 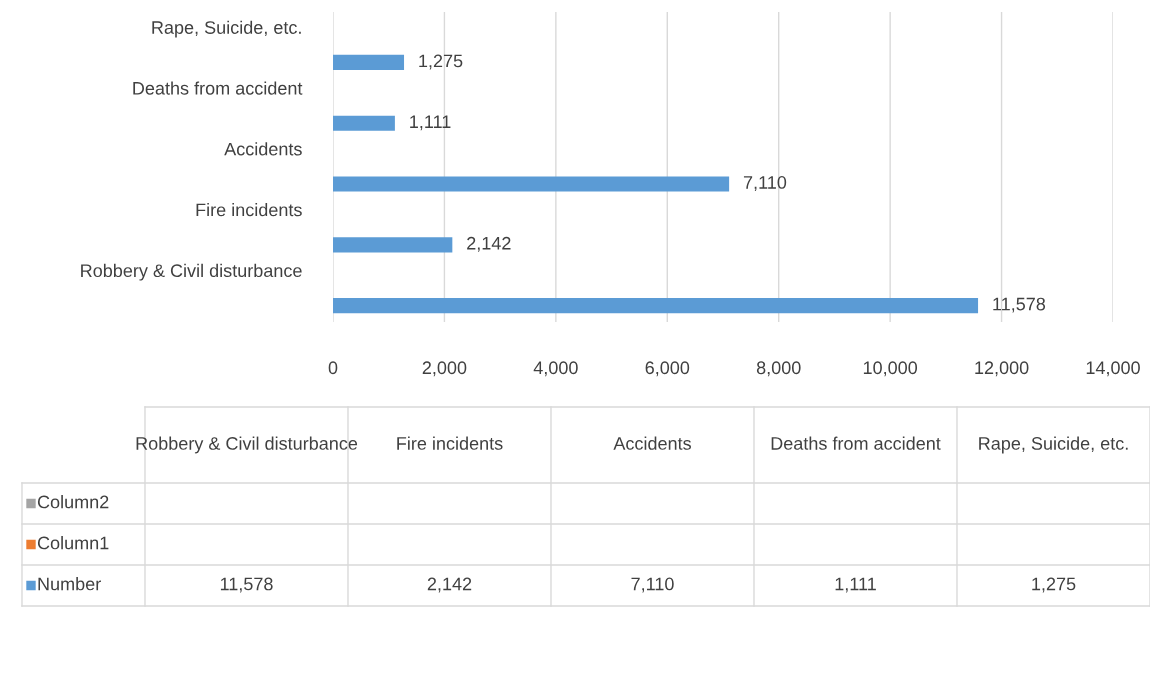 I want to click on y-tick-label: Deaths from accident, so click(x=218, y=88).